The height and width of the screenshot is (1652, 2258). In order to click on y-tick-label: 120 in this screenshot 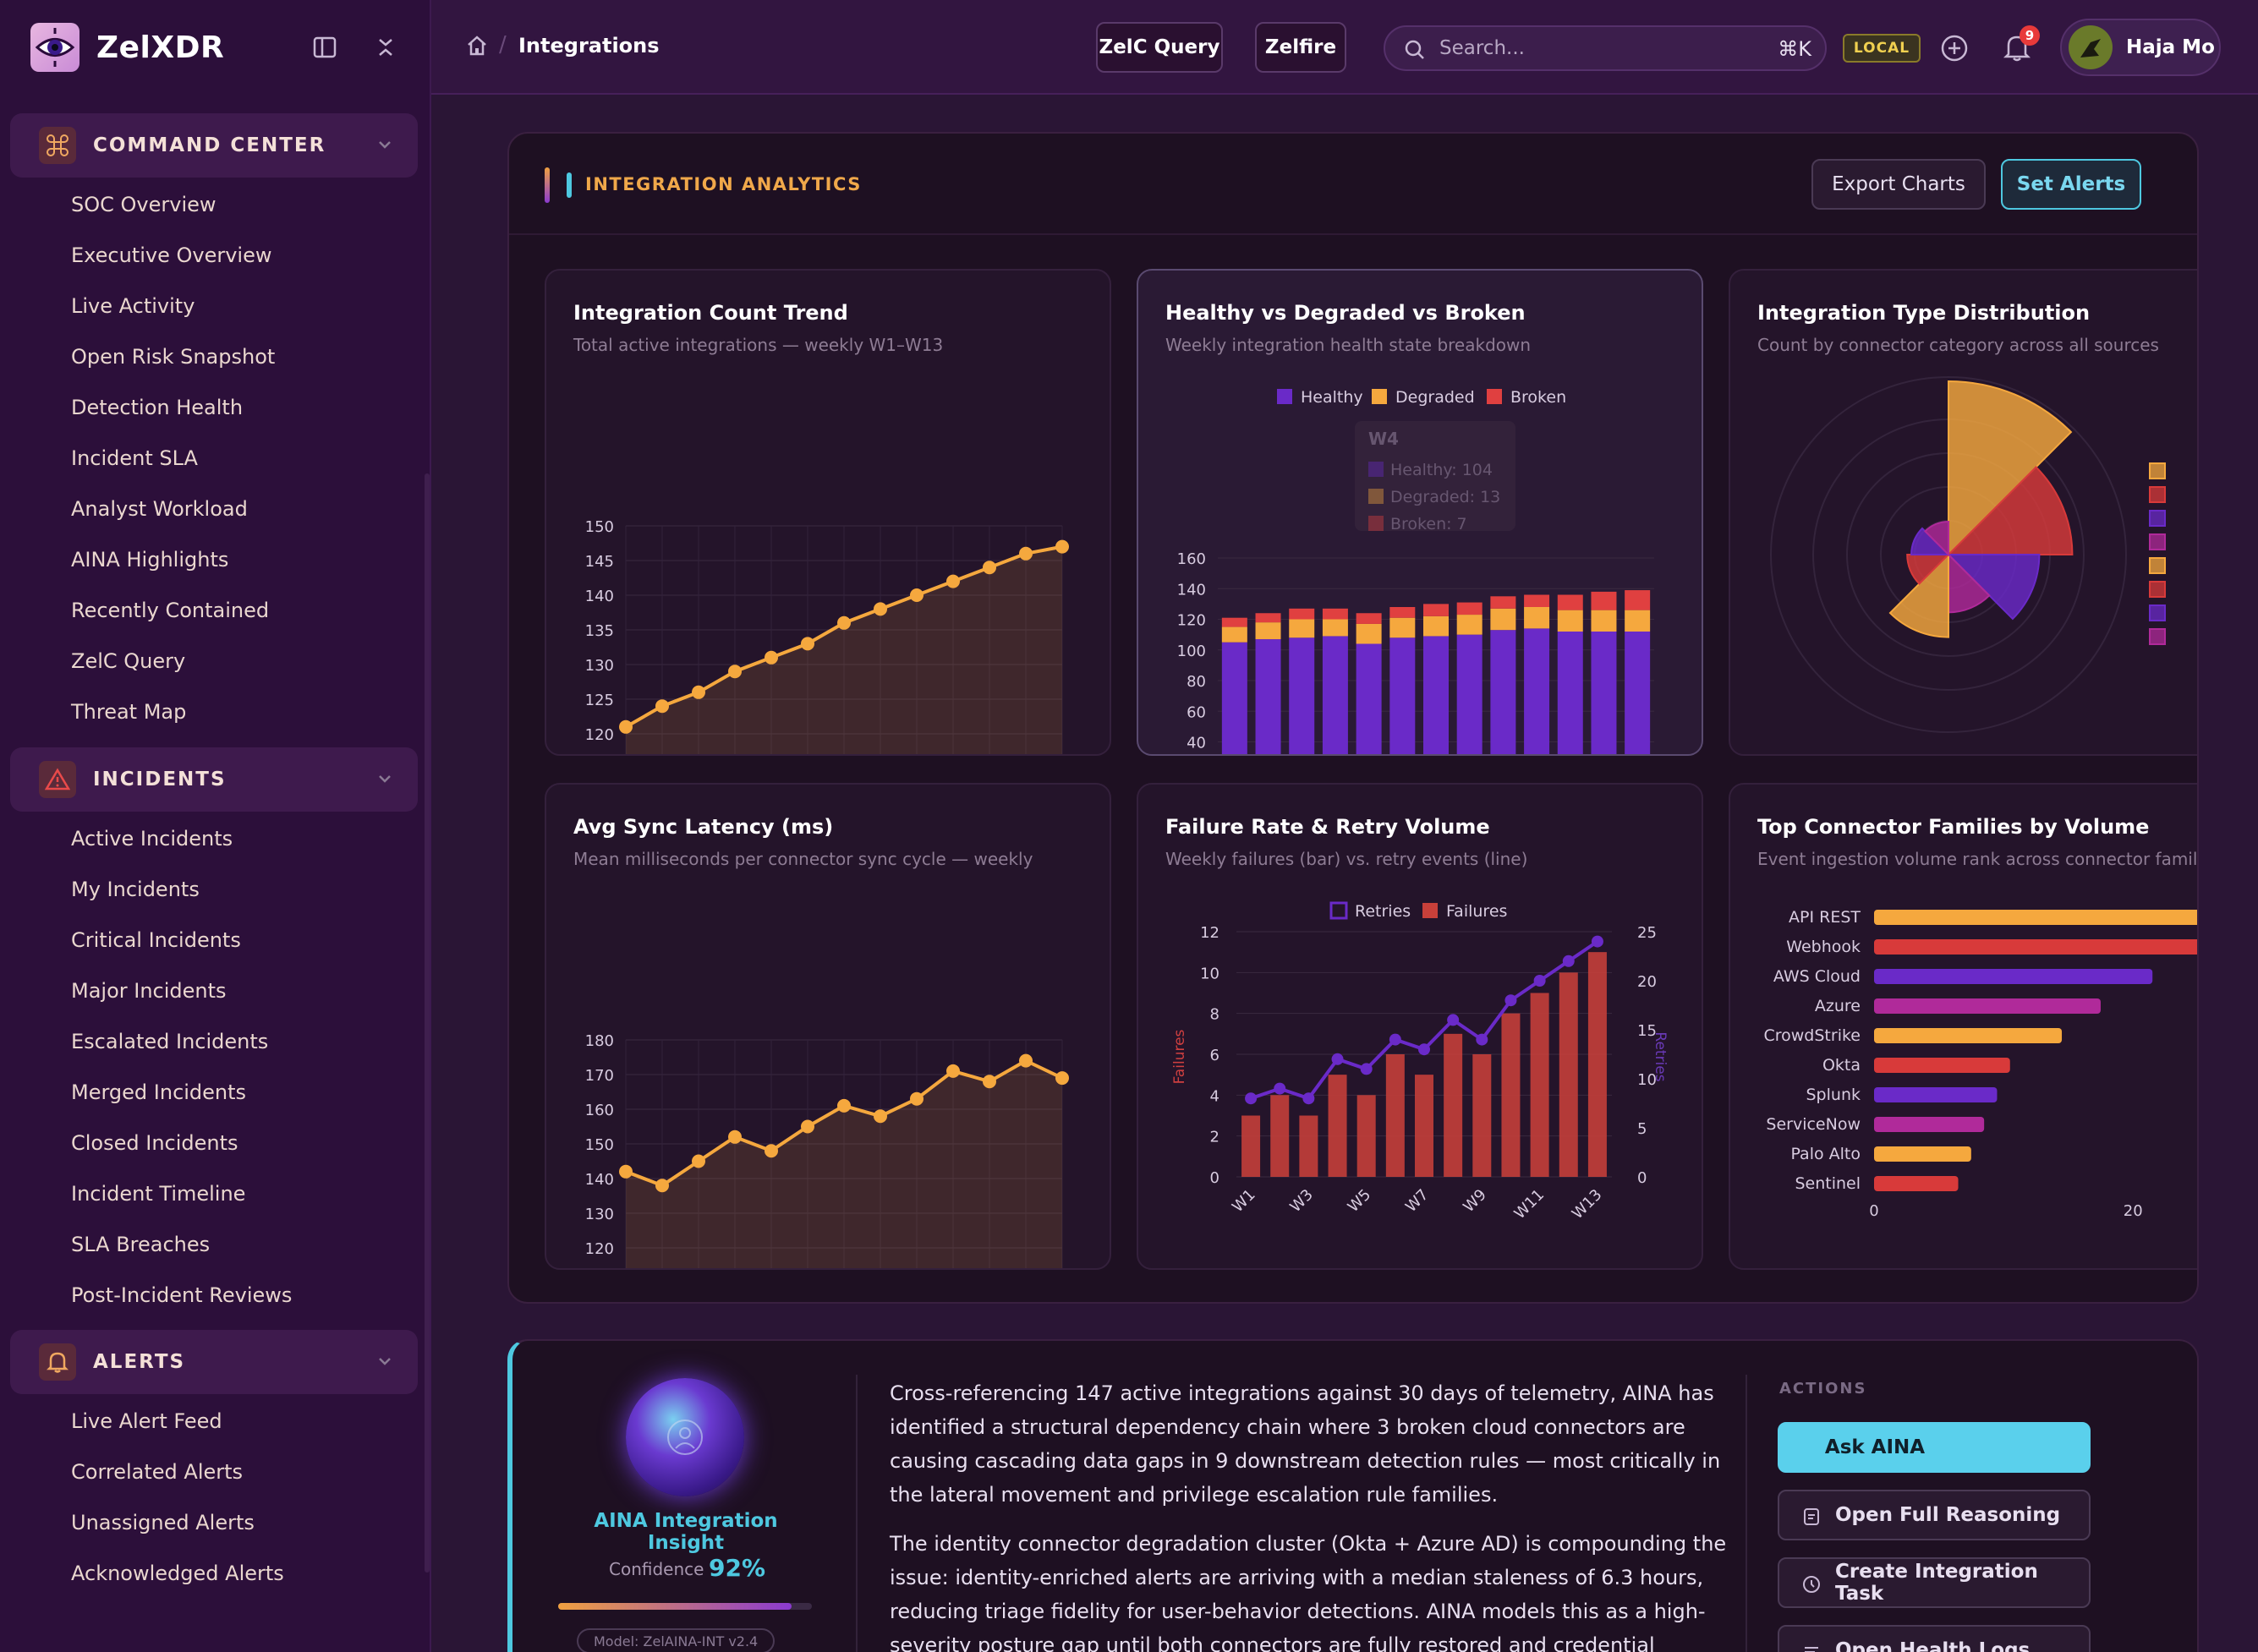, I will do `click(599, 1249)`.